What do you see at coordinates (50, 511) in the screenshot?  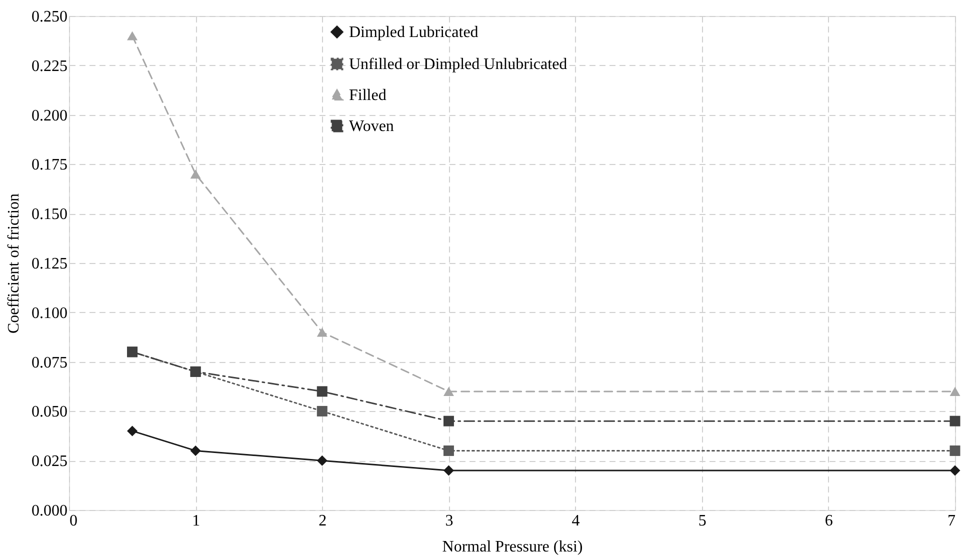 I see `y-tick-label: 0.000` at bounding box center [50, 511].